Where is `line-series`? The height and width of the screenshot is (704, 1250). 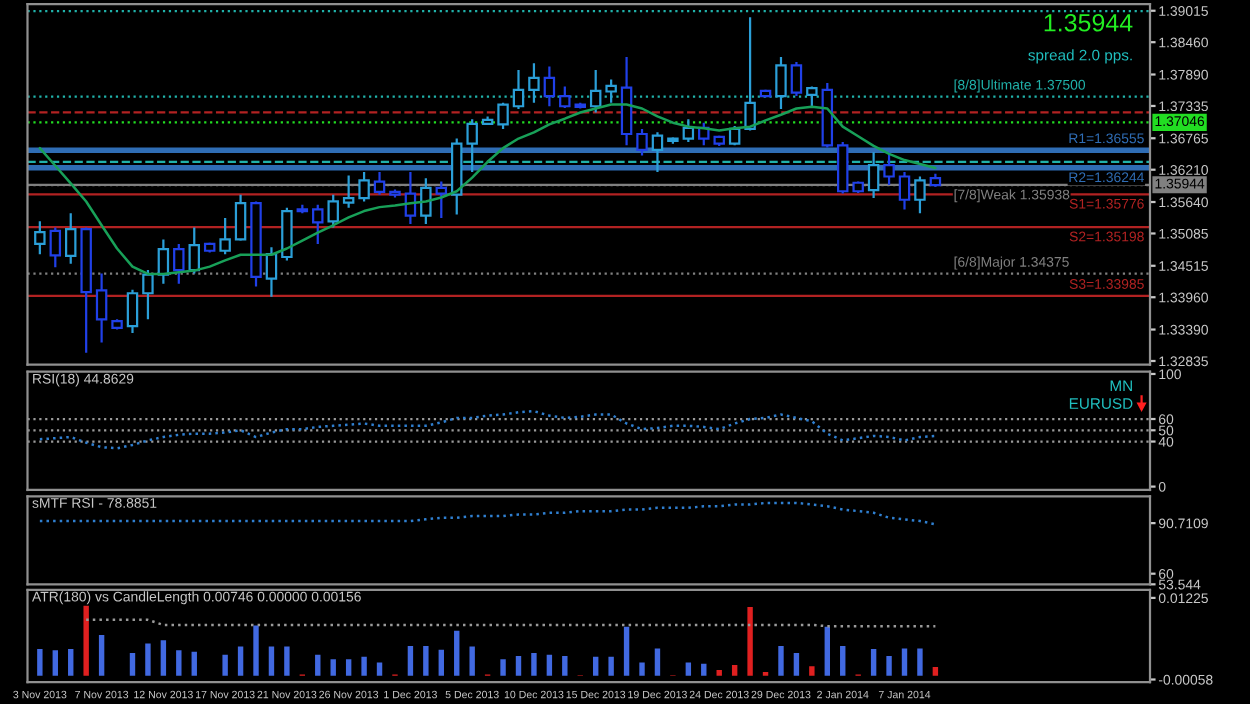
line-series is located at coordinates (487, 429).